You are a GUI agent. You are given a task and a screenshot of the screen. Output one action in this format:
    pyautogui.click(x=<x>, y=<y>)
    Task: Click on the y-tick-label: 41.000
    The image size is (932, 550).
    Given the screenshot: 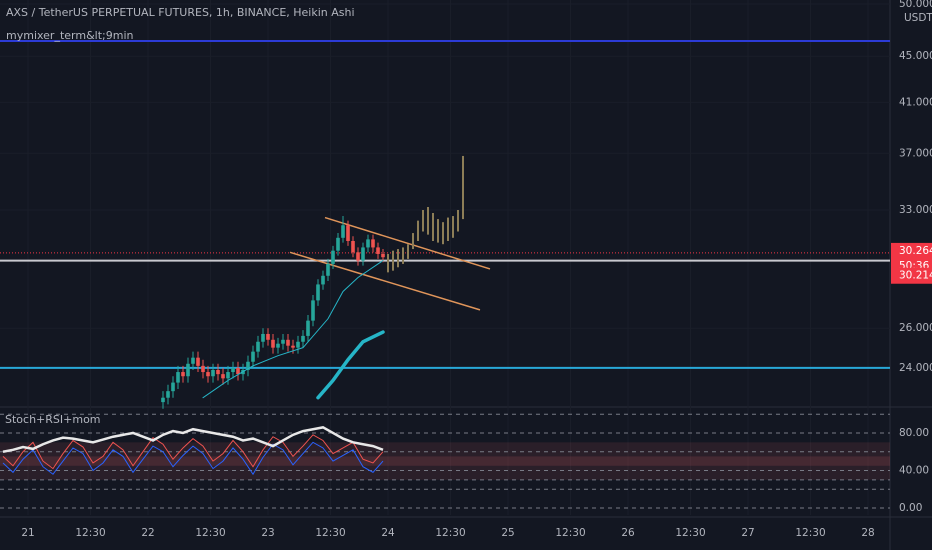 What is the action you would take?
    pyautogui.click(x=915, y=102)
    